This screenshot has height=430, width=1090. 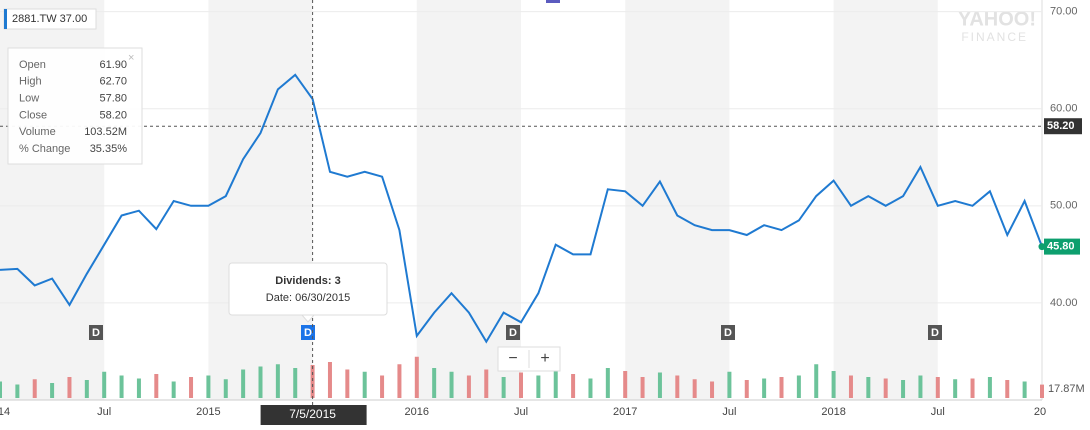 What do you see at coordinates (308, 298) in the screenshot?
I see `dividend-date: Date: 06/30/2015` at bounding box center [308, 298].